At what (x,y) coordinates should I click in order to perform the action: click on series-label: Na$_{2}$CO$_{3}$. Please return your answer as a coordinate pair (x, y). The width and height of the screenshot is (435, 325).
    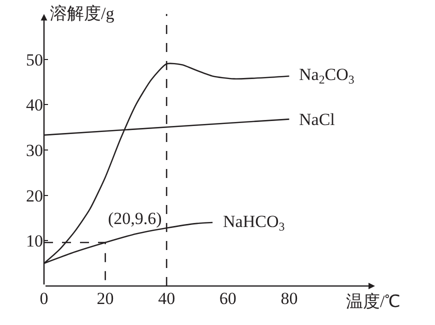
    Looking at the image, I should click on (326, 76).